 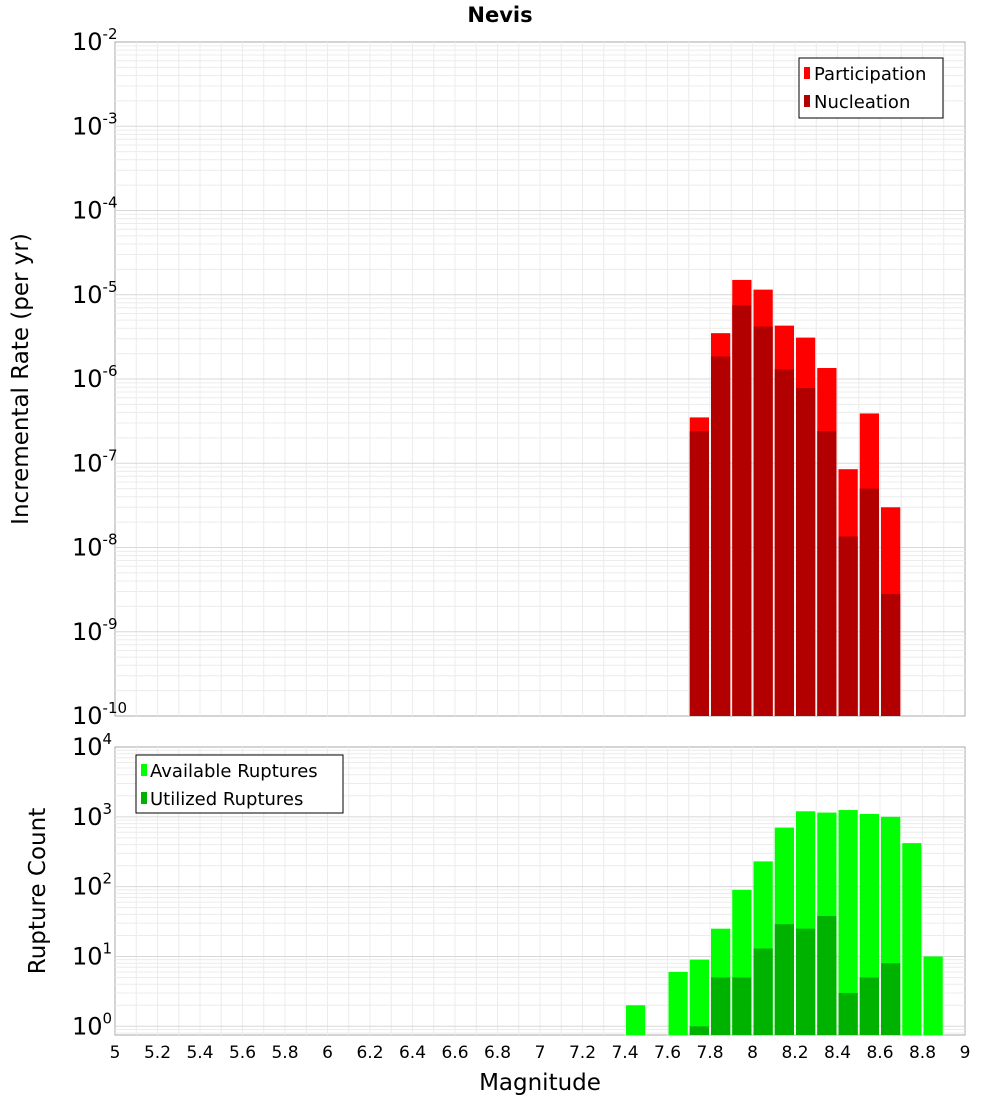 I want to click on y-tick-label: 10⁻⁵, so click(x=95, y=293).